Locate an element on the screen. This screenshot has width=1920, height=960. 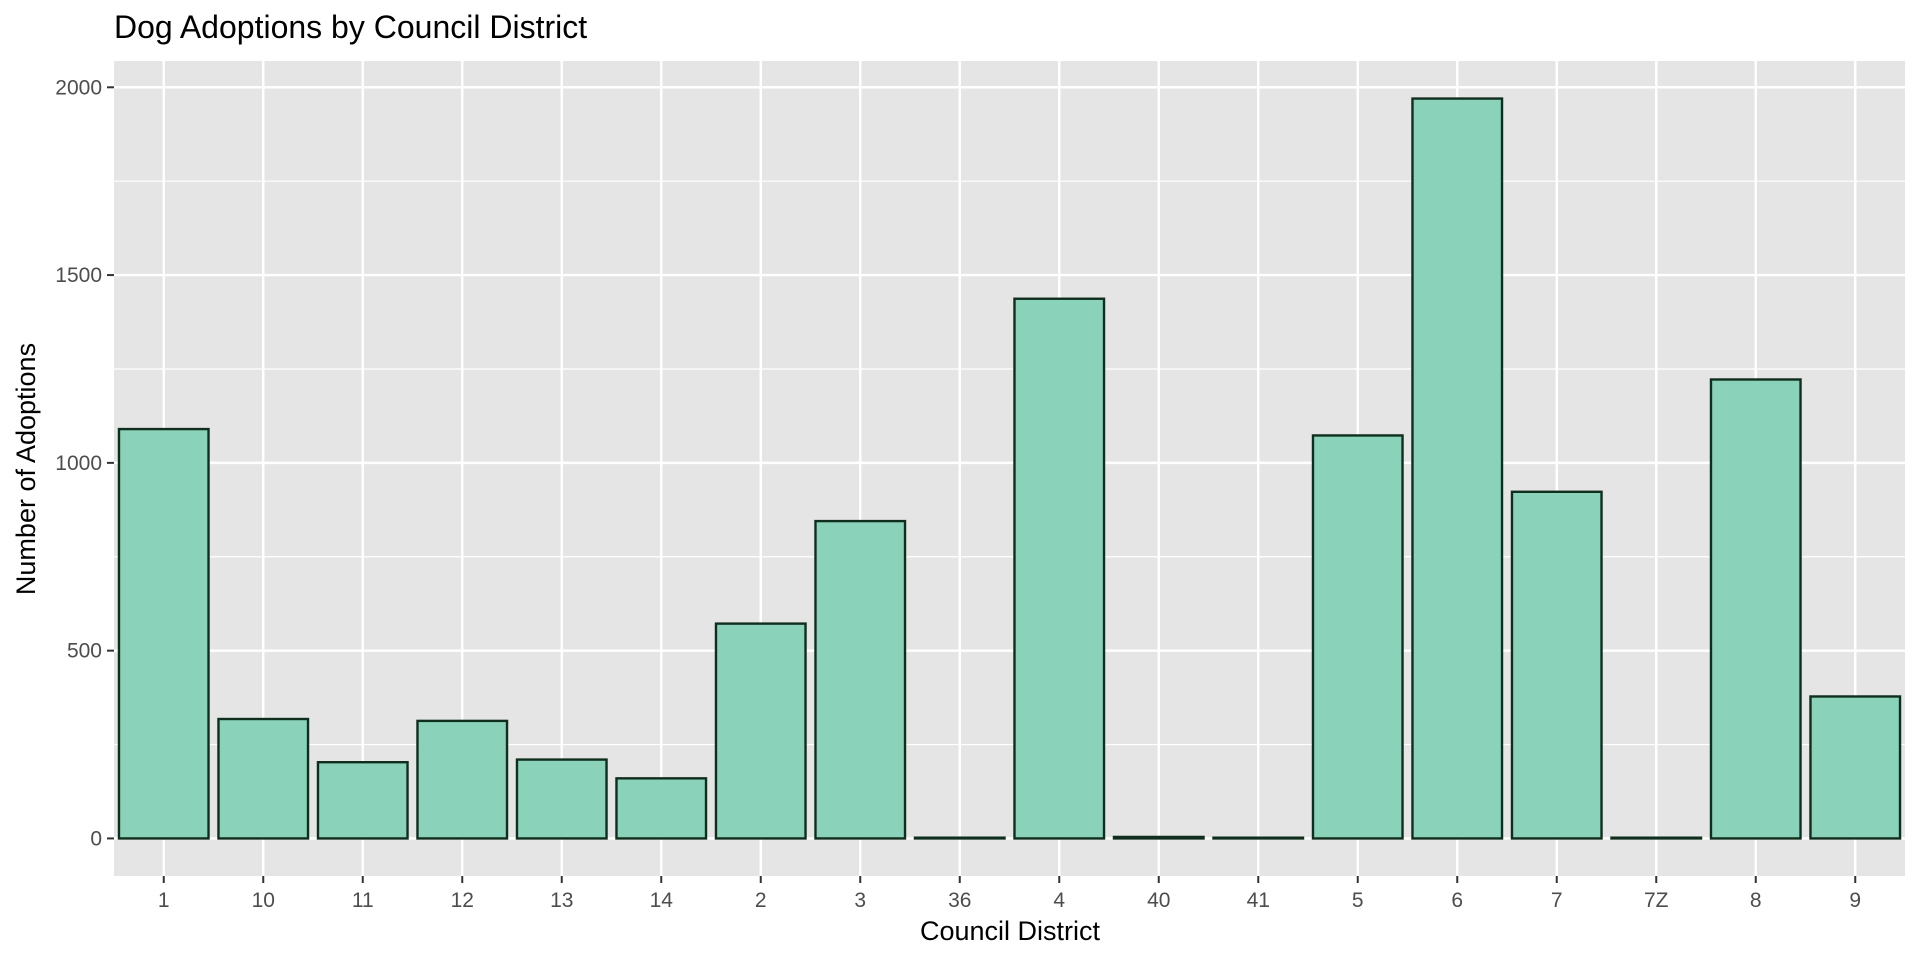
x-tick-label: 11 is located at coordinates (363, 900).